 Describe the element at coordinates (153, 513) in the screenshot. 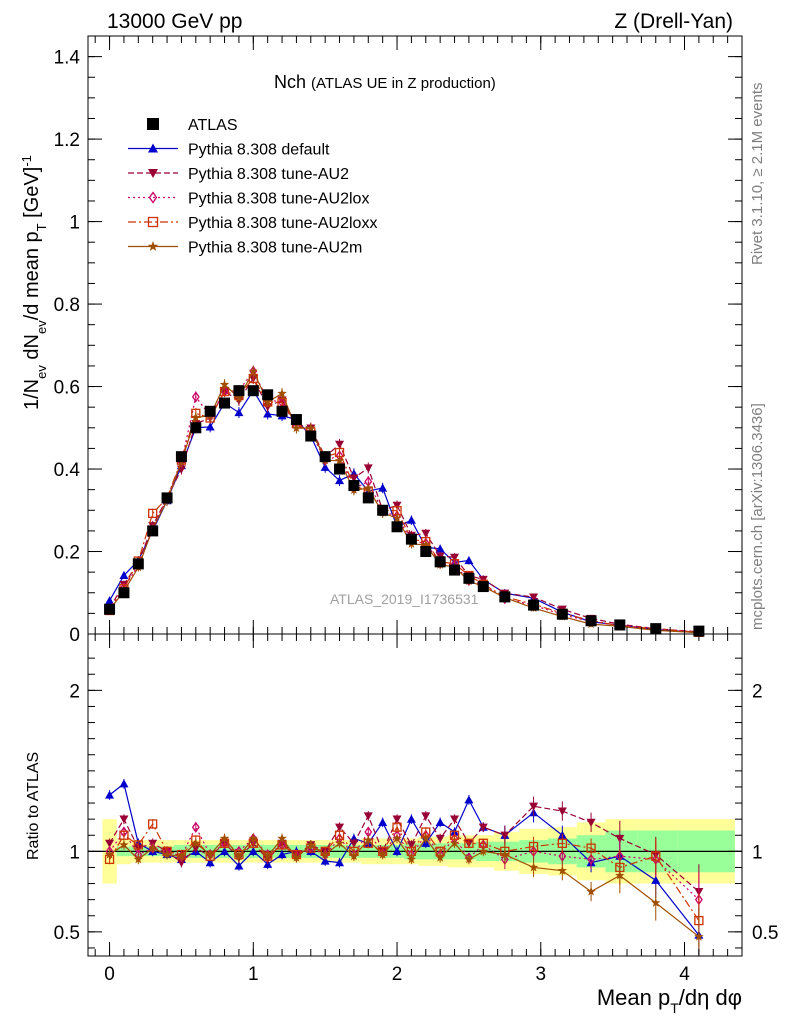

I see `series-3-point` at that location.